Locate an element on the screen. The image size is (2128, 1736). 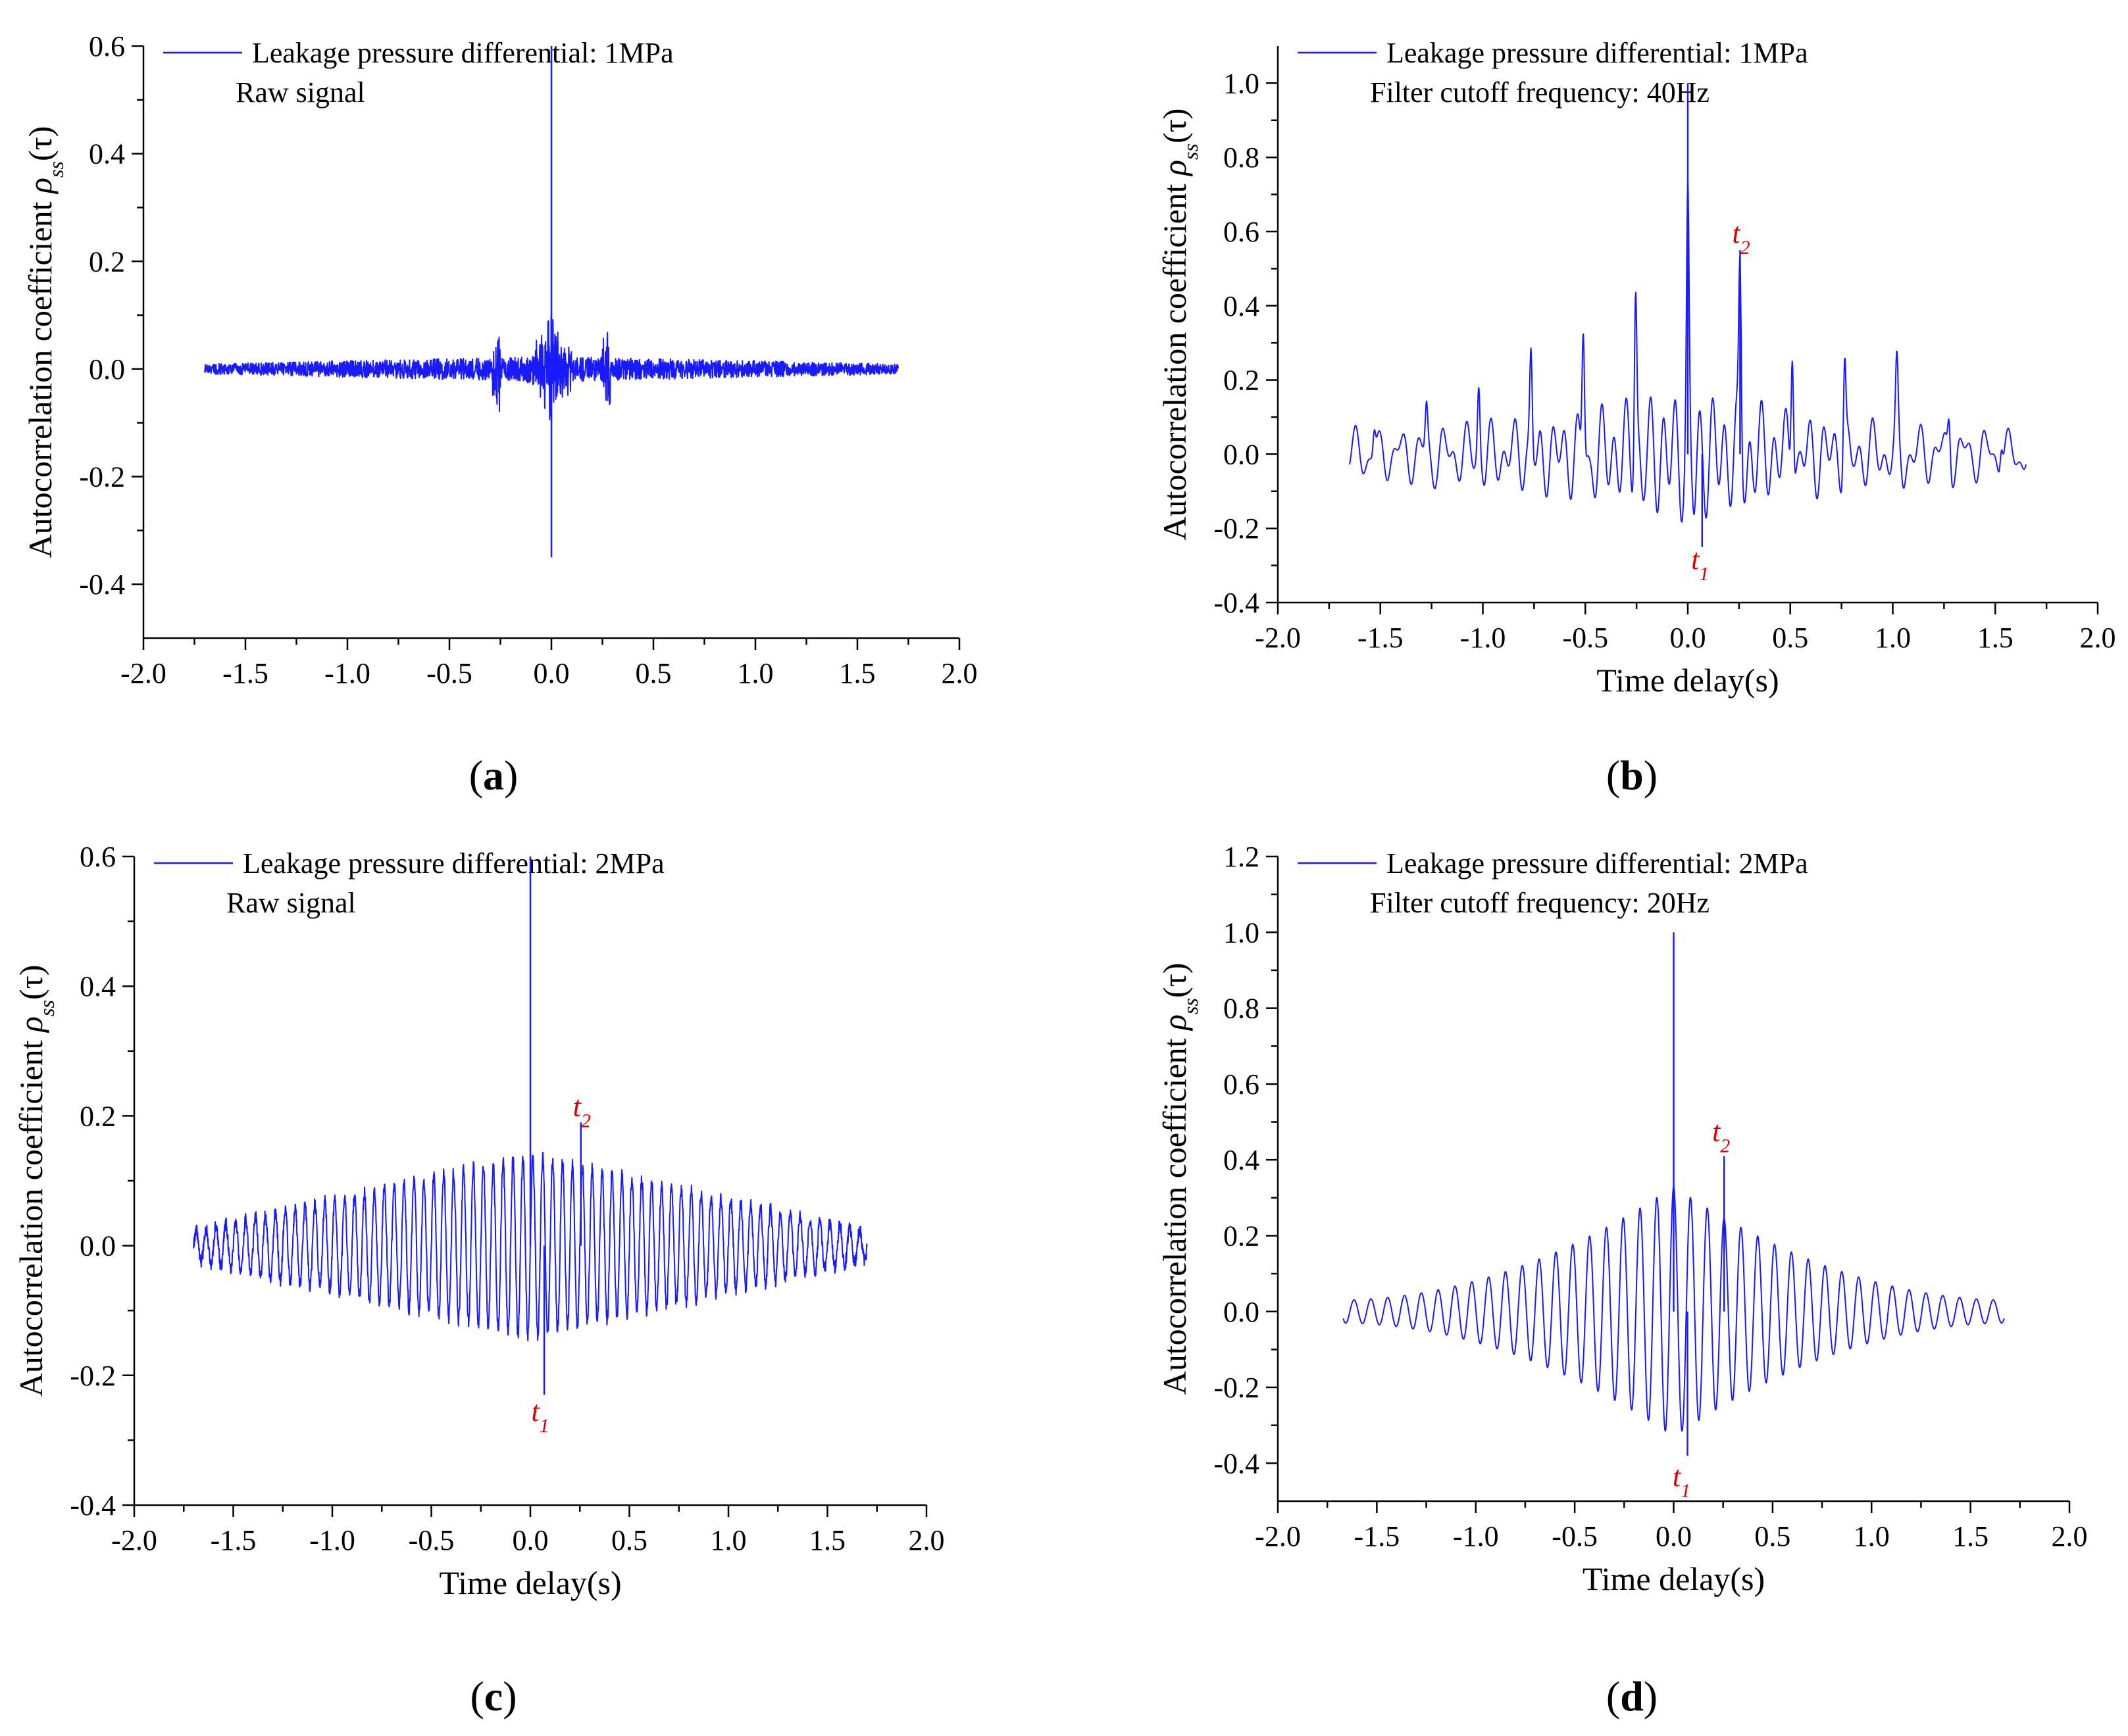
legend-note: Filter cutoff frequency: 40Hz is located at coordinates (1540, 93).